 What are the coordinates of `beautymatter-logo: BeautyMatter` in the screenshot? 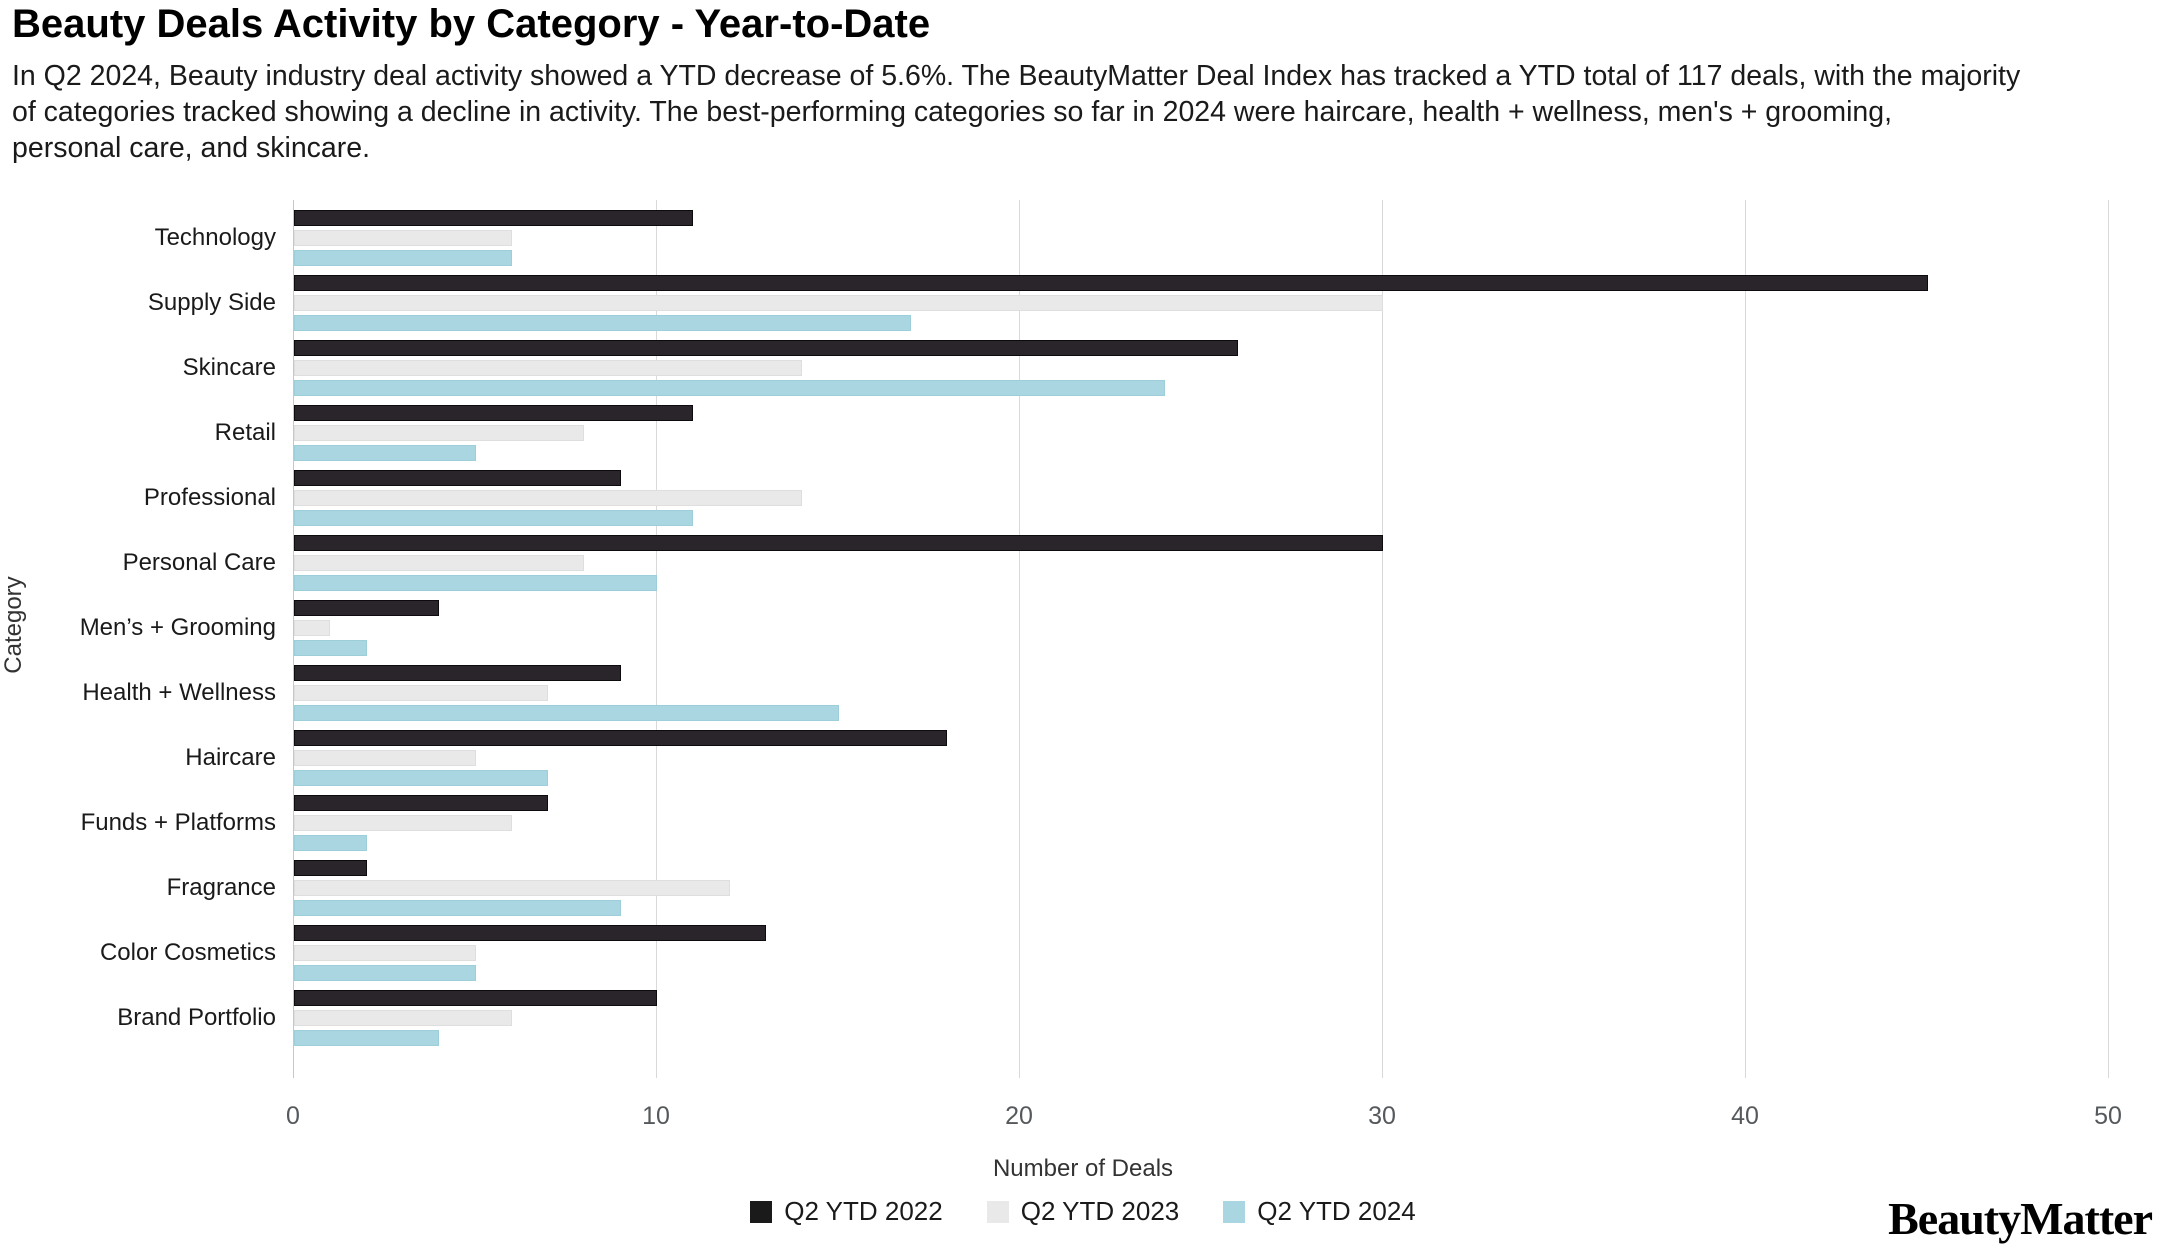 It's located at (2020, 1218).